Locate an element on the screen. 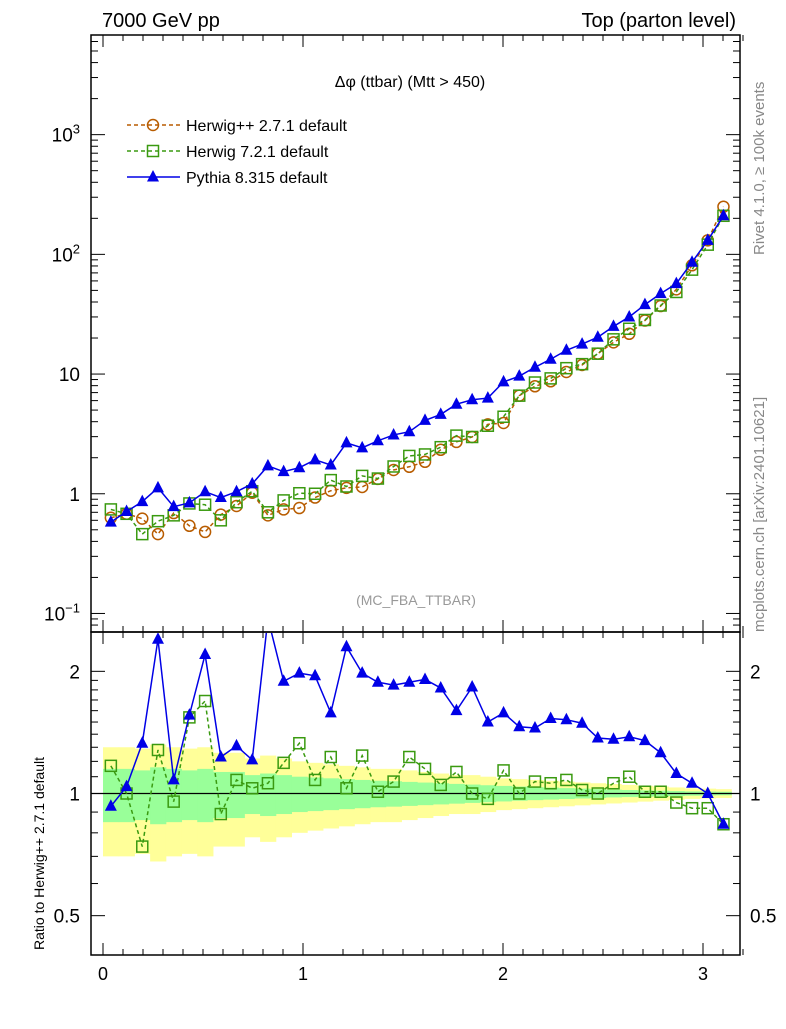 The width and height of the screenshot is (786, 1029). legend-label: Herwig 7.2.1 default is located at coordinates (257, 152).